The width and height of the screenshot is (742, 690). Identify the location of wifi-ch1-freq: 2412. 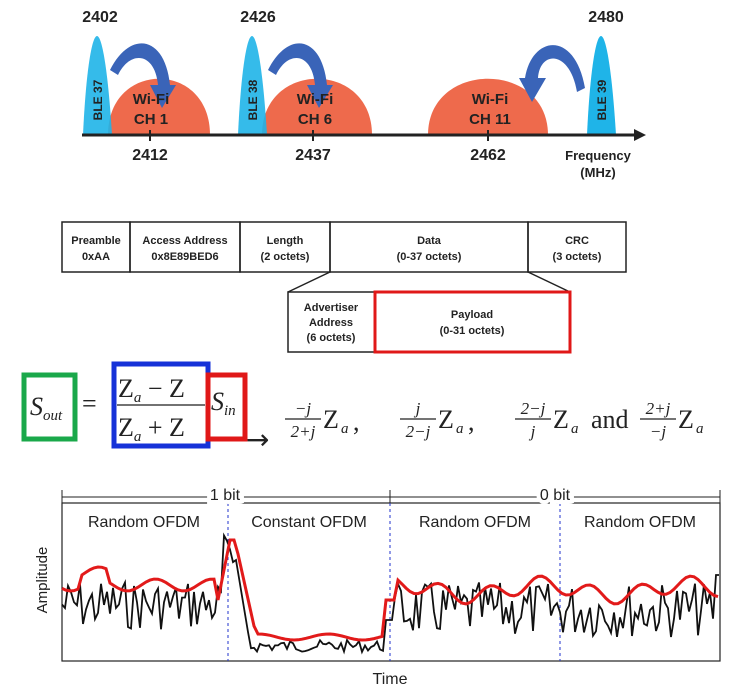
(150, 155).